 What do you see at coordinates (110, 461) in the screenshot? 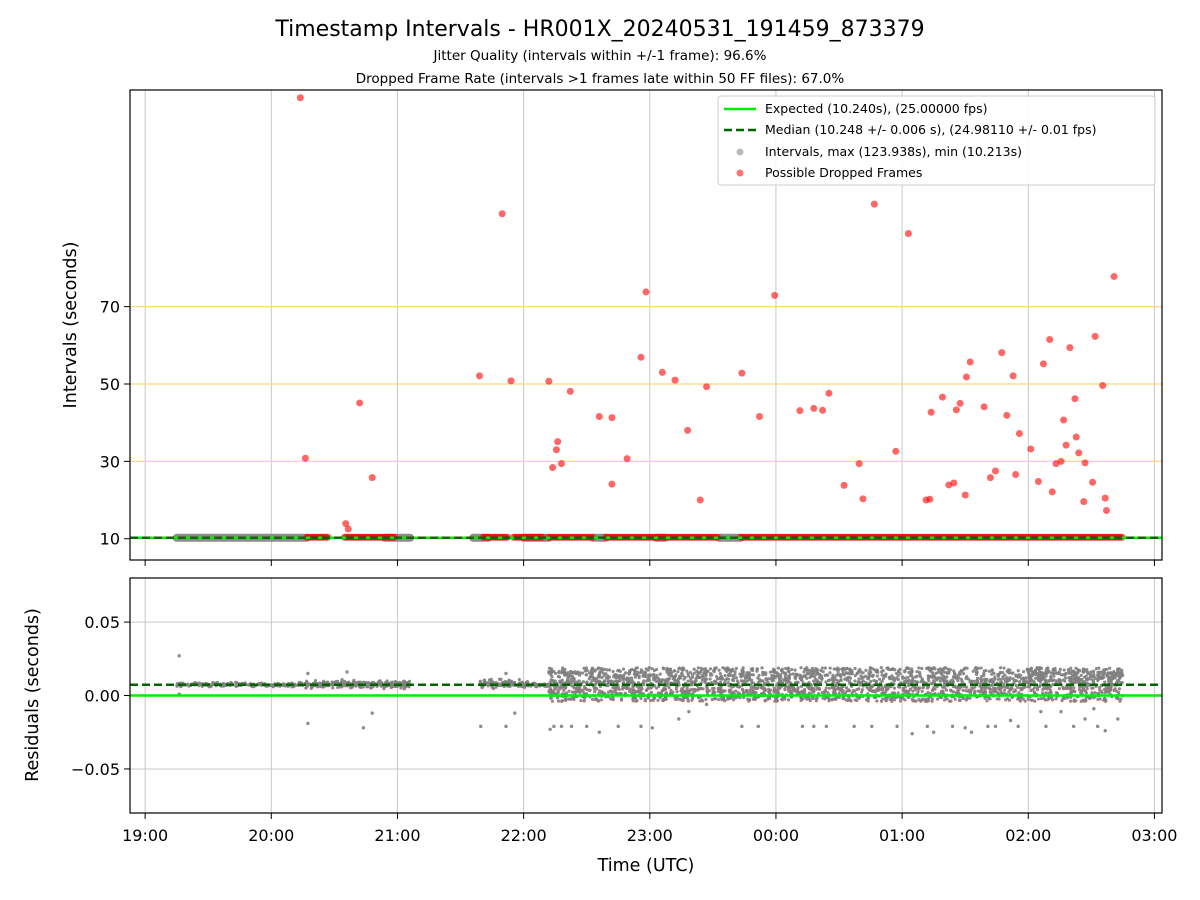
I see `intervals-y-tick-label: 30` at bounding box center [110, 461].